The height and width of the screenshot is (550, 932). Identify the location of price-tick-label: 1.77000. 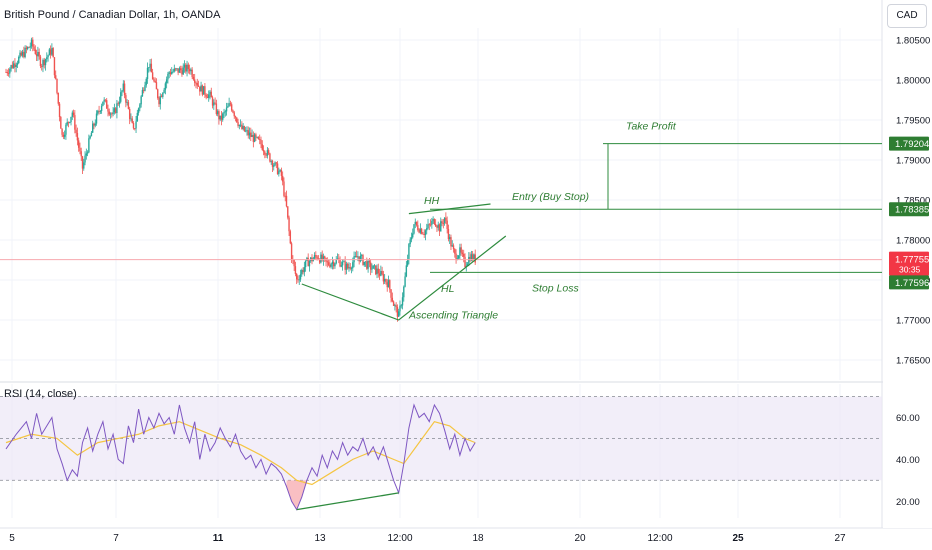
(913, 321).